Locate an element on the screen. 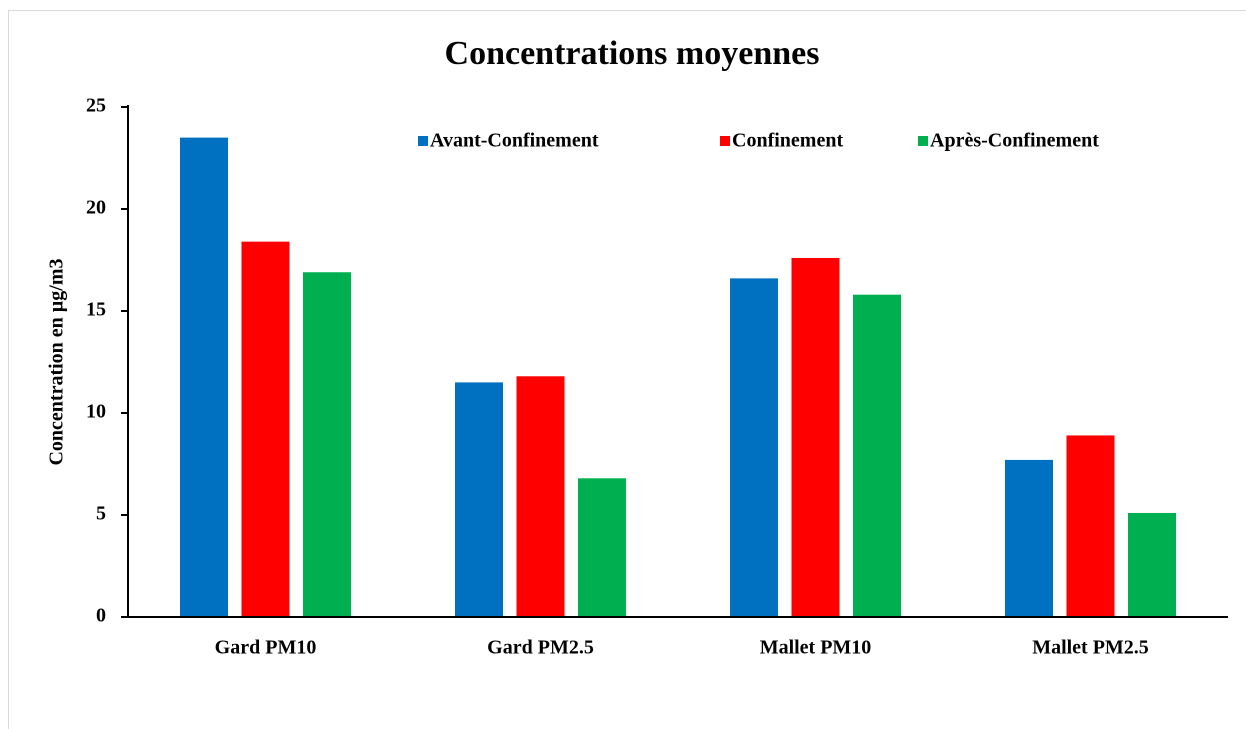 The height and width of the screenshot is (729, 1246). y-tick-label: 15 is located at coordinates (96, 310).